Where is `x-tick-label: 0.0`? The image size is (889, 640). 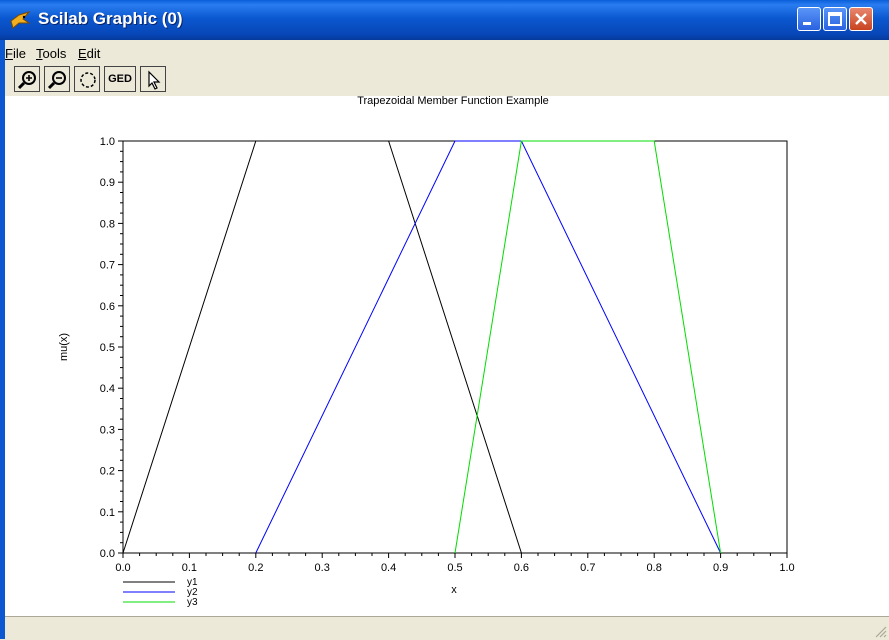 x-tick-label: 0.0 is located at coordinates (122, 568).